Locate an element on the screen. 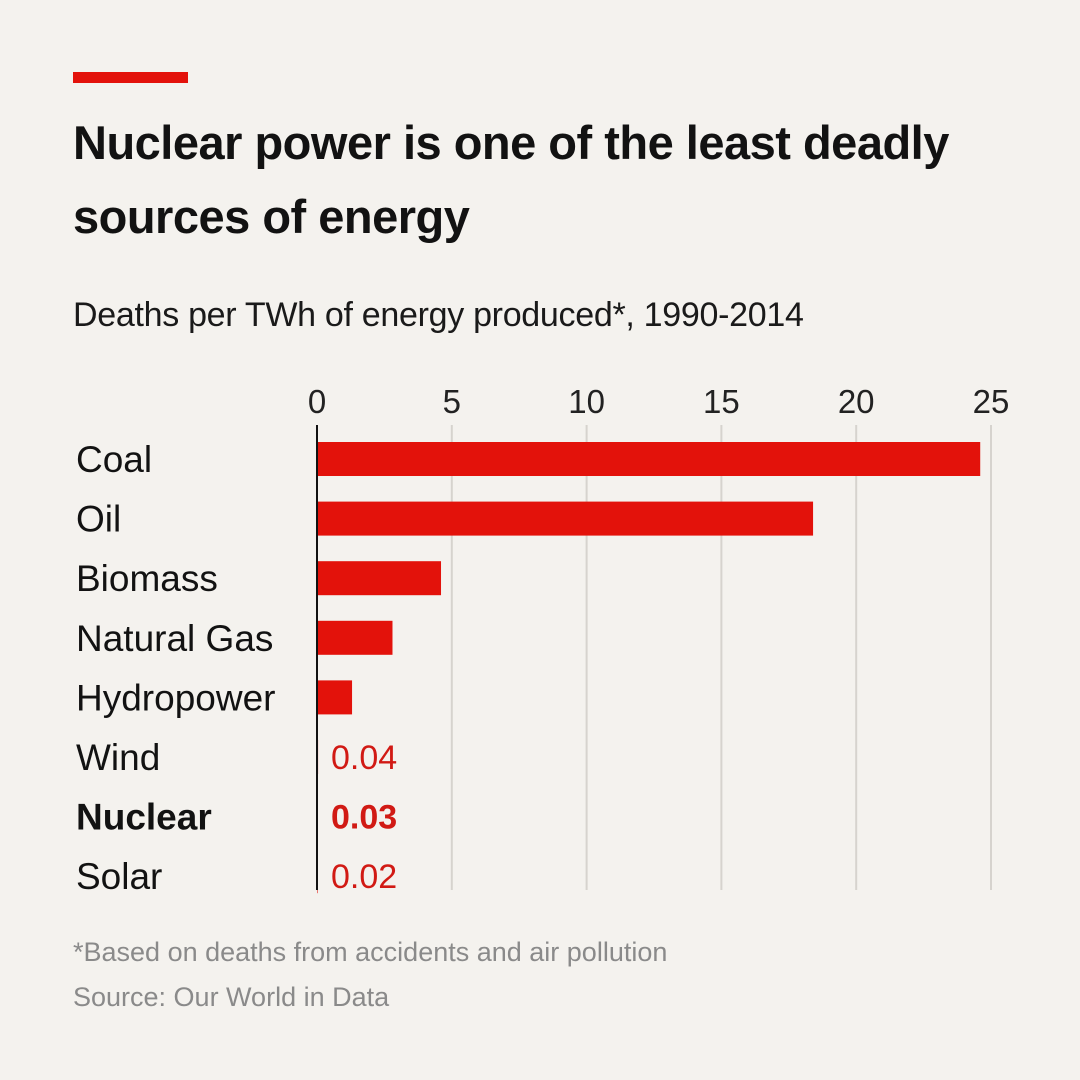 The height and width of the screenshot is (1080, 1080). category-label: Biomass is located at coordinates (147, 578).